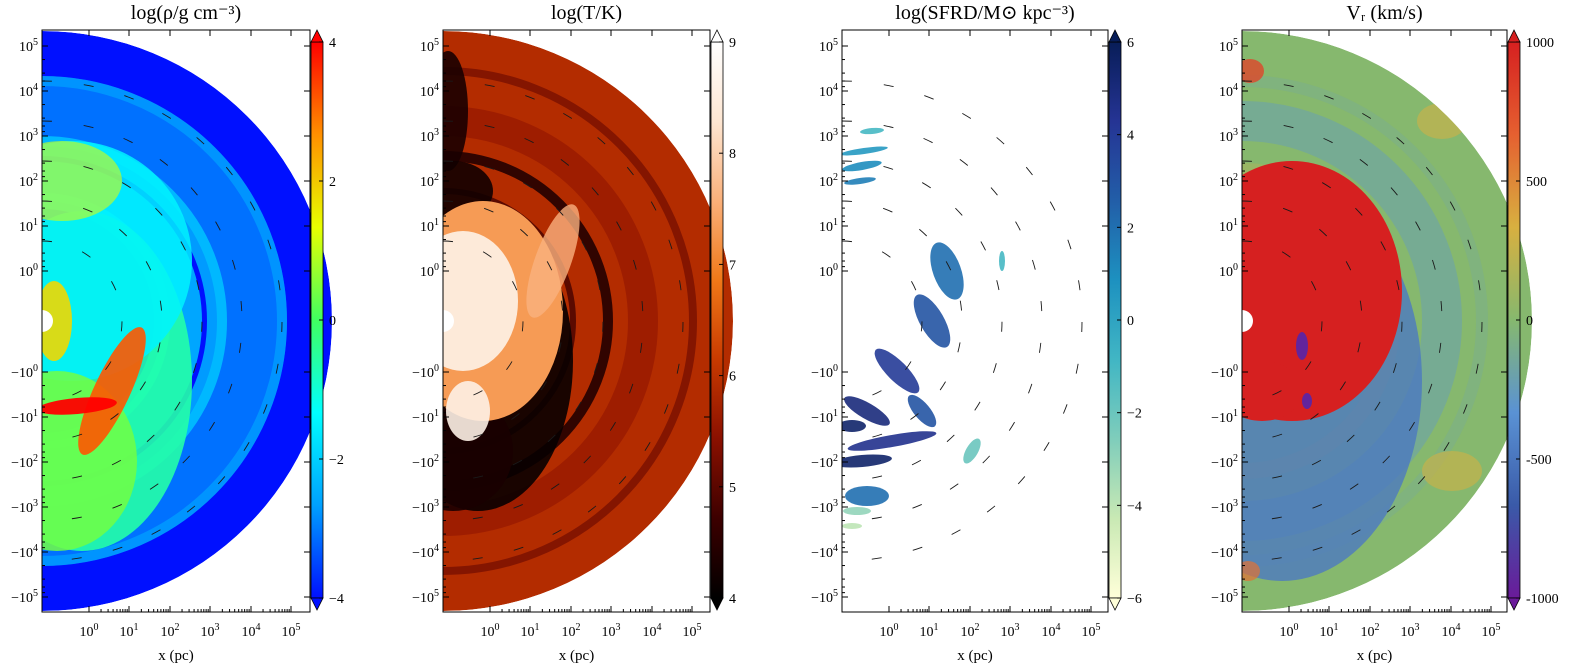 This screenshot has width=1574, height=668. Describe the element at coordinates (1010, 631) in the screenshot. I see `x-tick-label: 10³` at that location.